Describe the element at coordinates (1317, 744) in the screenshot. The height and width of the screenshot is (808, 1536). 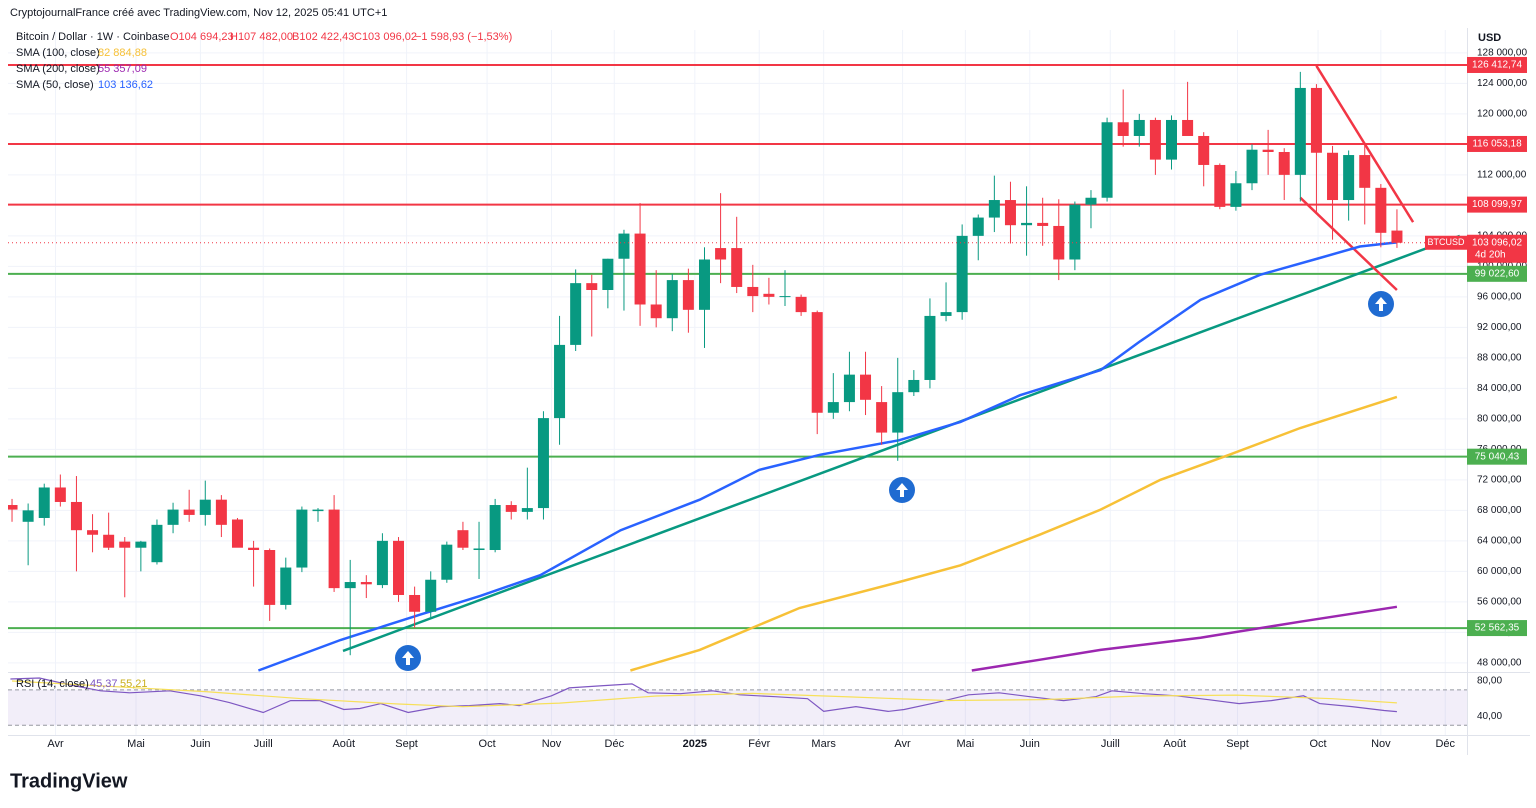
I see `x-tick-label: Oct` at that location.